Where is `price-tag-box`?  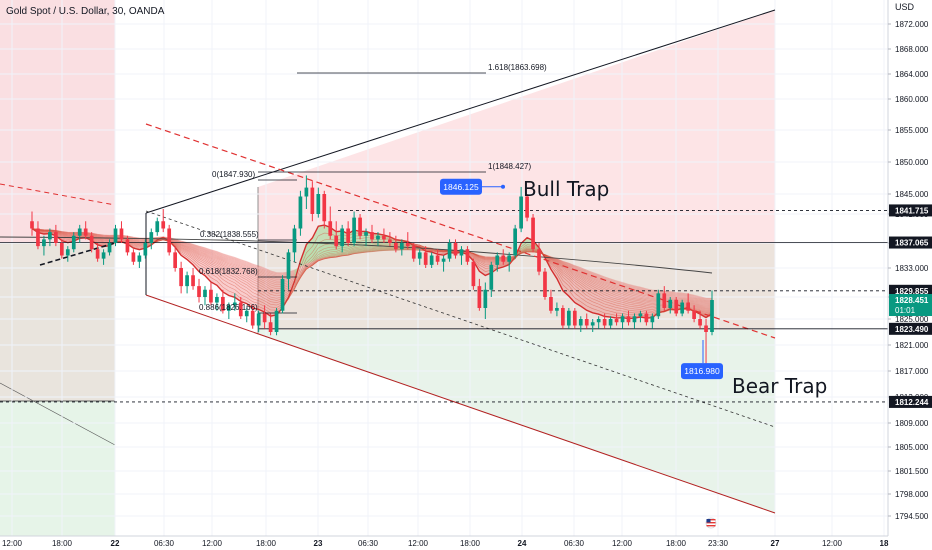
price-tag-box is located at coordinates (910, 305).